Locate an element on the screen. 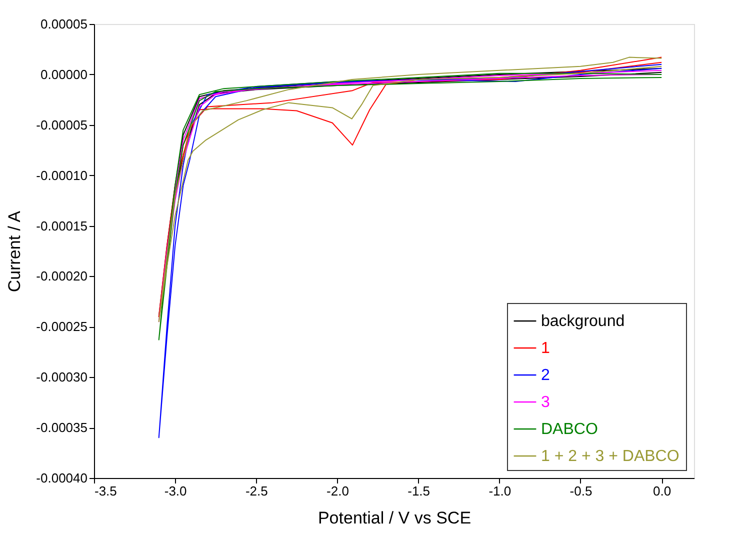 Image resolution: width=749 pixels, height=537 pixels. x-tick-label: -1.5 is located at coordinates (419, 491).